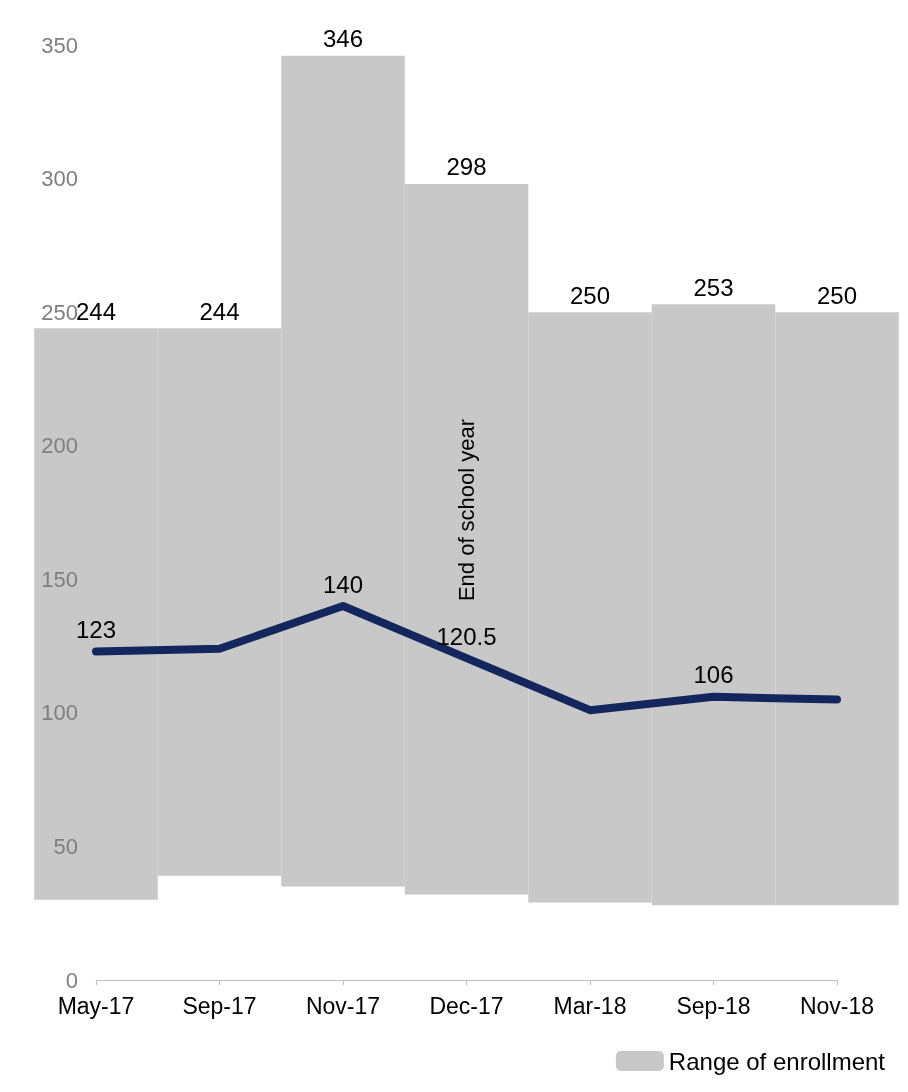 The height and width of the screenshot is (1092, 908). I want to click on data-label: 123, so click(96, 629).